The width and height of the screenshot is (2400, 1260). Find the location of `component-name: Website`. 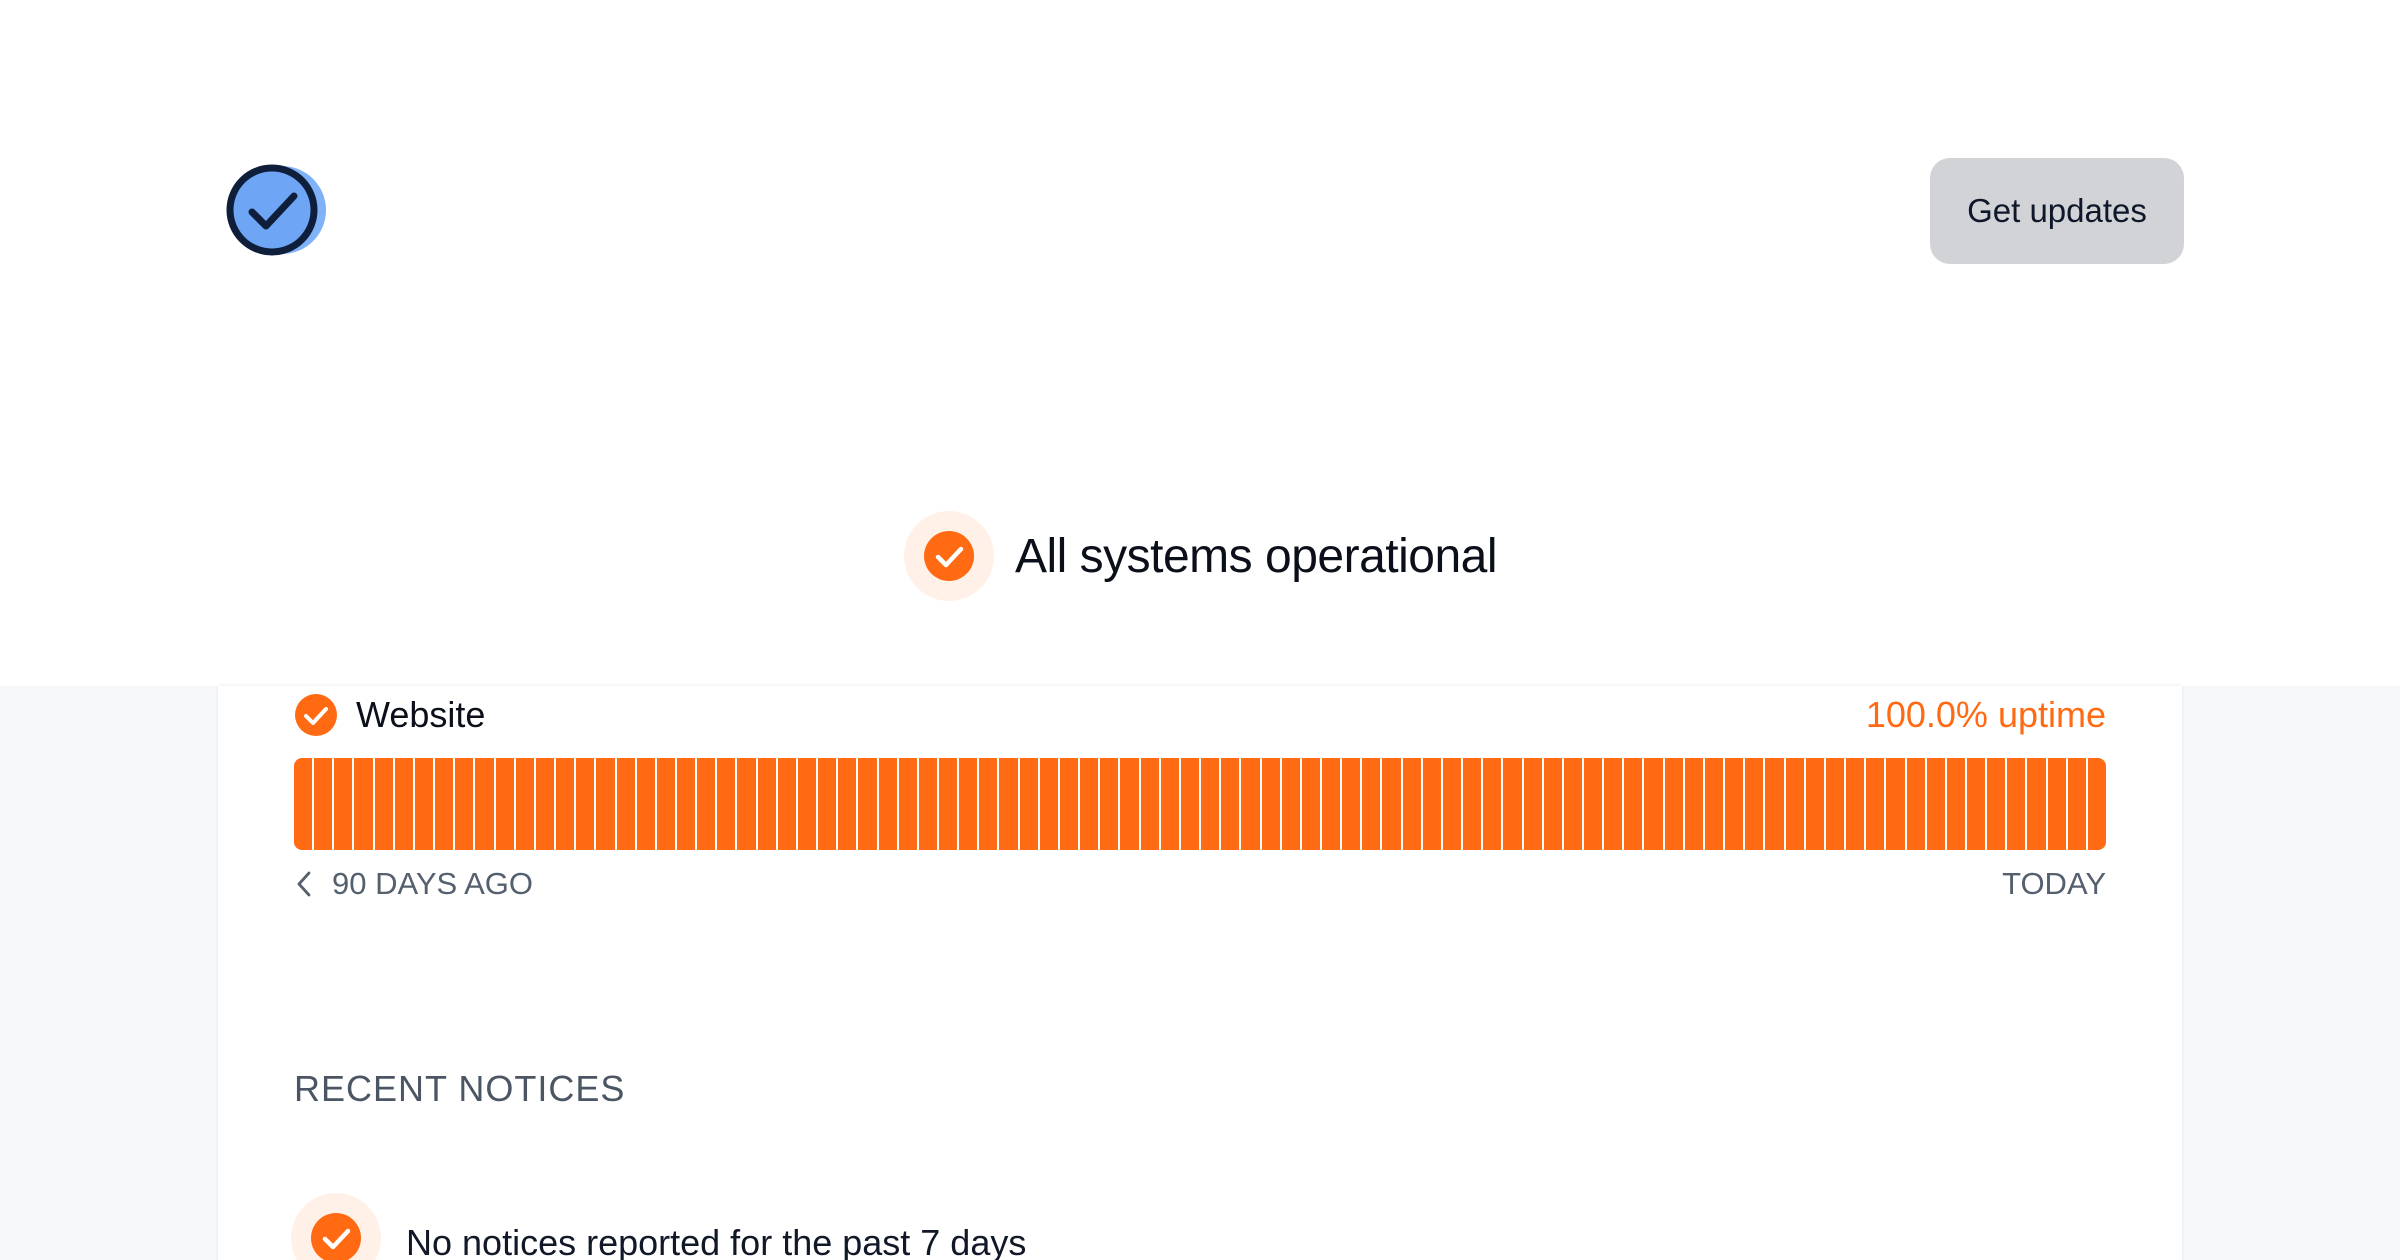

component-name: Website is located at coordinates (421, 714).